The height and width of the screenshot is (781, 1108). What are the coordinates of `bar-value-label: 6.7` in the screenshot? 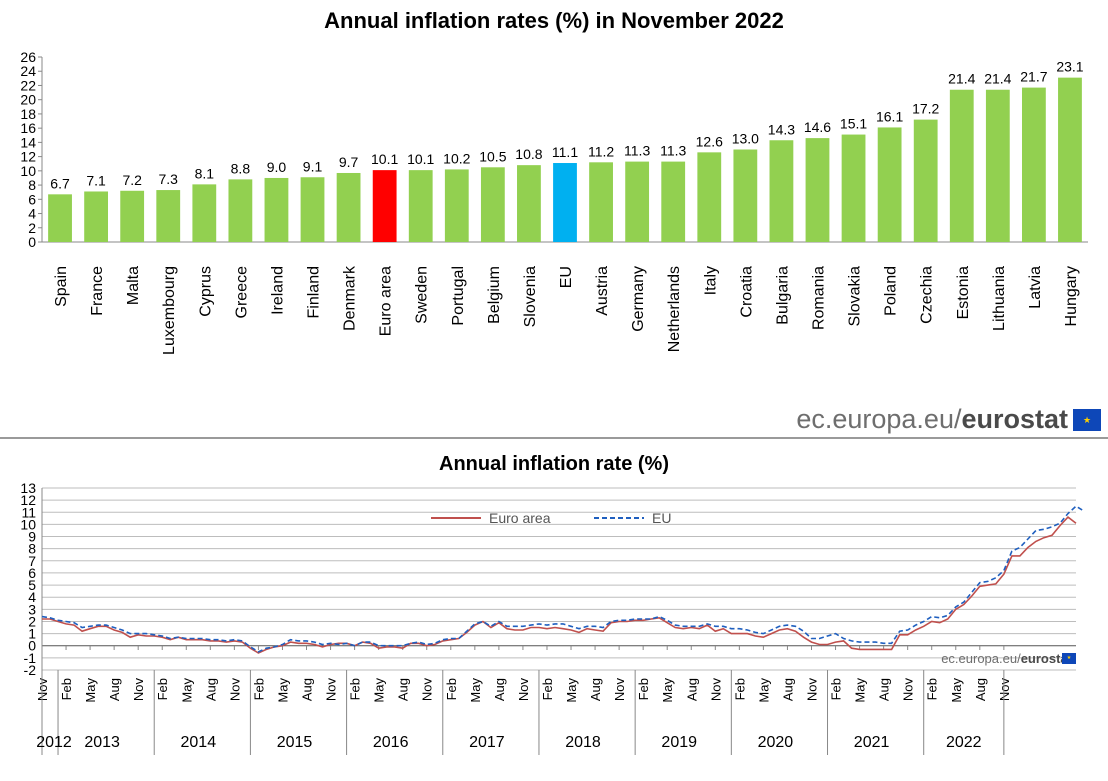 It's located at (60, 183).